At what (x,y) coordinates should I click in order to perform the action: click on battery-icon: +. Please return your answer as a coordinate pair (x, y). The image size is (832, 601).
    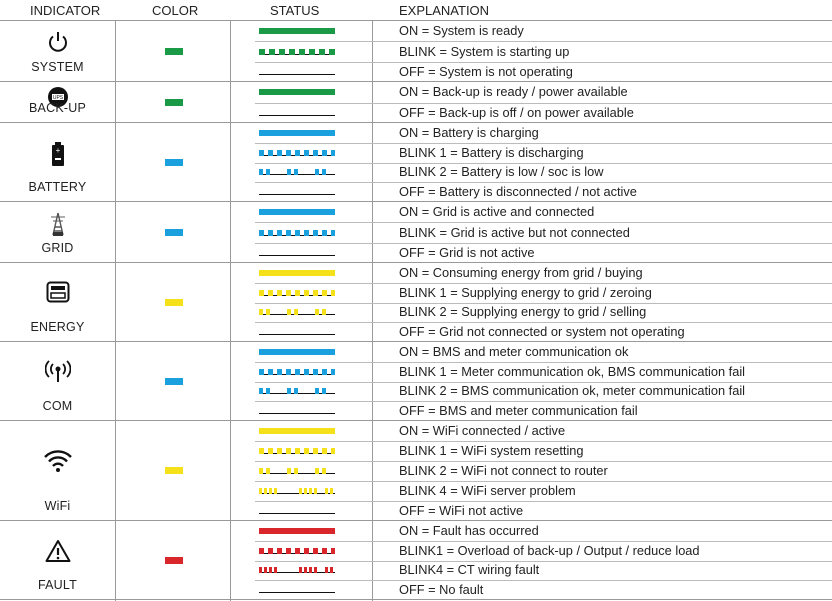
    Looking at the image, I should click on (57, 154).